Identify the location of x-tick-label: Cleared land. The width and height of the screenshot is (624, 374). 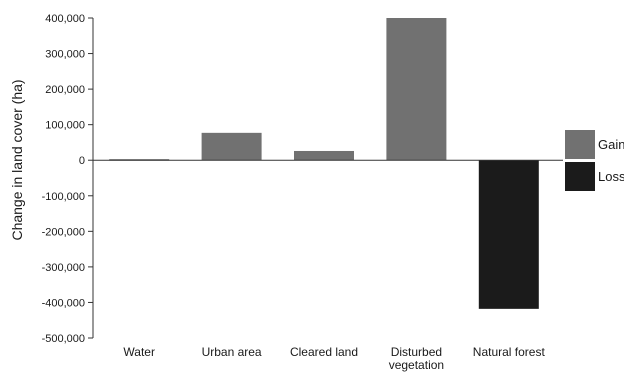
(324, 352).